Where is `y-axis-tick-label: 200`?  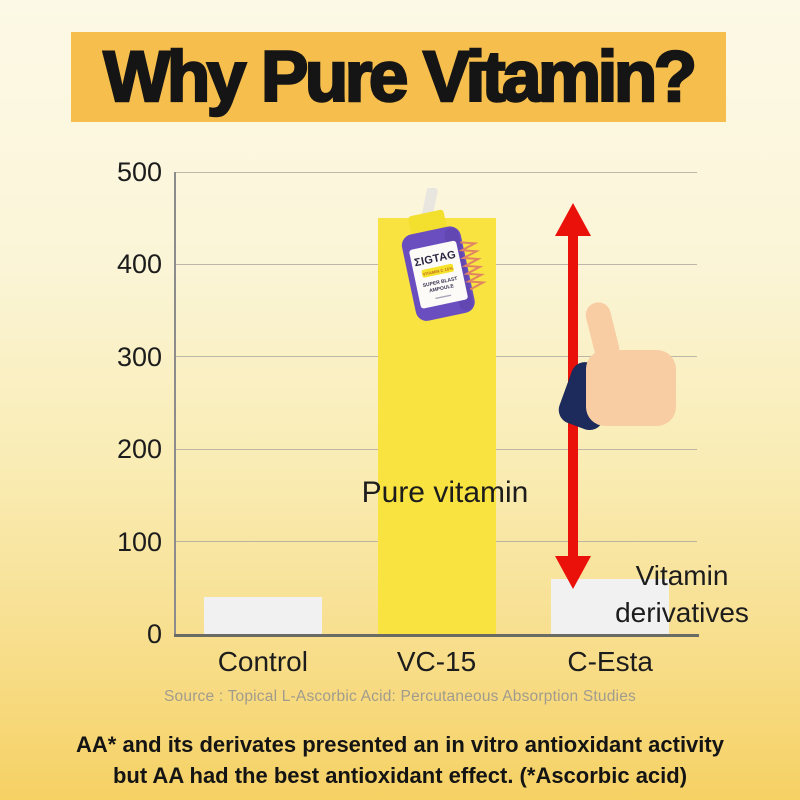
y-axis-tick-label: 200 is located at coordinates (139, 449).